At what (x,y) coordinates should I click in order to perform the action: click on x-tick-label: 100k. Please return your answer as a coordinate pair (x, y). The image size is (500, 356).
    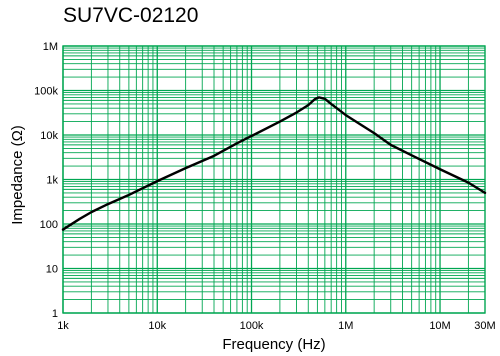
    Looking at the image, I should click on (252, 326).